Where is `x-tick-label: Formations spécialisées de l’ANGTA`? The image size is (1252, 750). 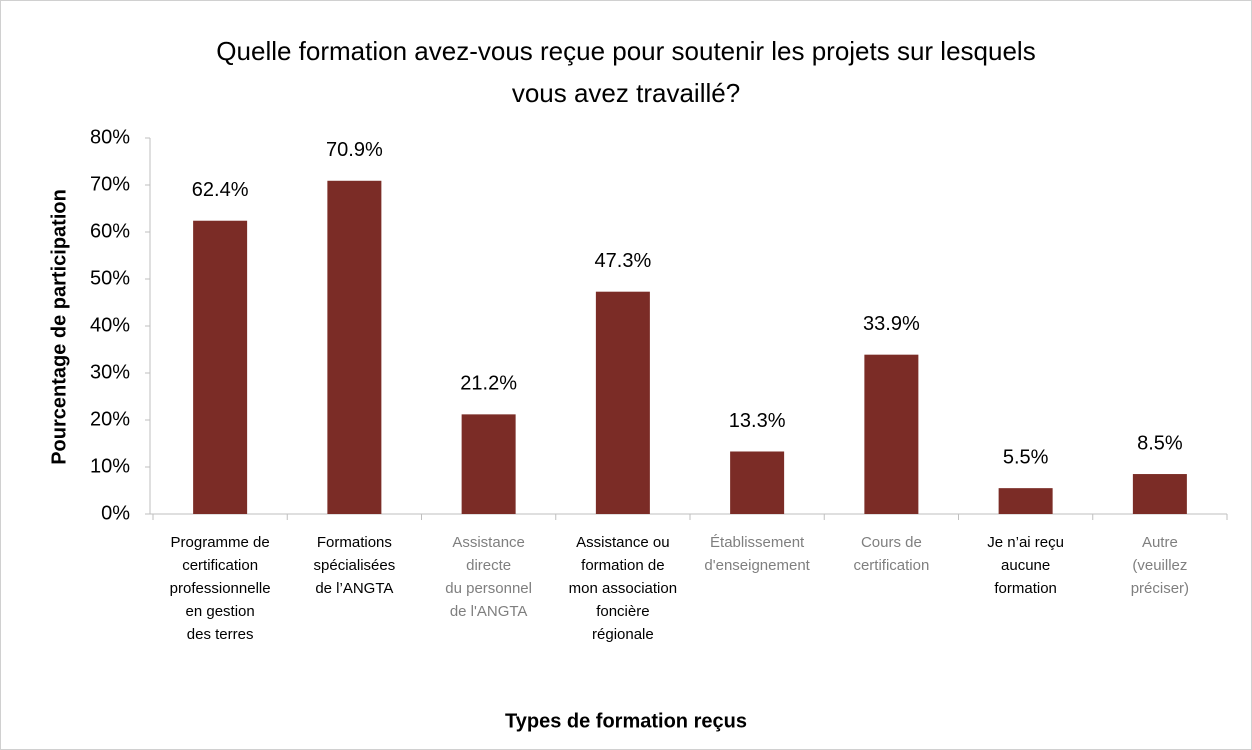
x-tick-label: Formations spécialisées de l’ANGTA is located at coordinates (354, 565).